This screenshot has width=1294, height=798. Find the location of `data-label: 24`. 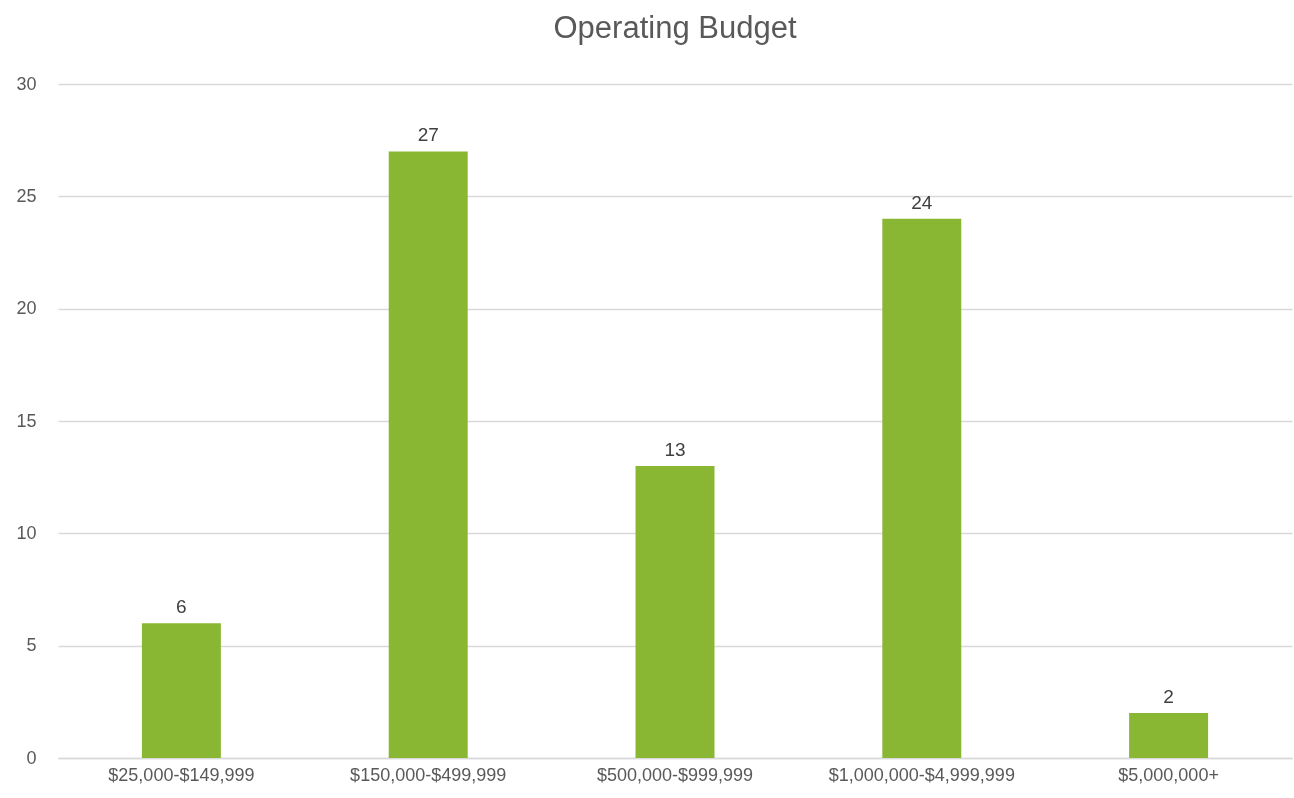

data-label: 24 is located at coordinates (922, 202).